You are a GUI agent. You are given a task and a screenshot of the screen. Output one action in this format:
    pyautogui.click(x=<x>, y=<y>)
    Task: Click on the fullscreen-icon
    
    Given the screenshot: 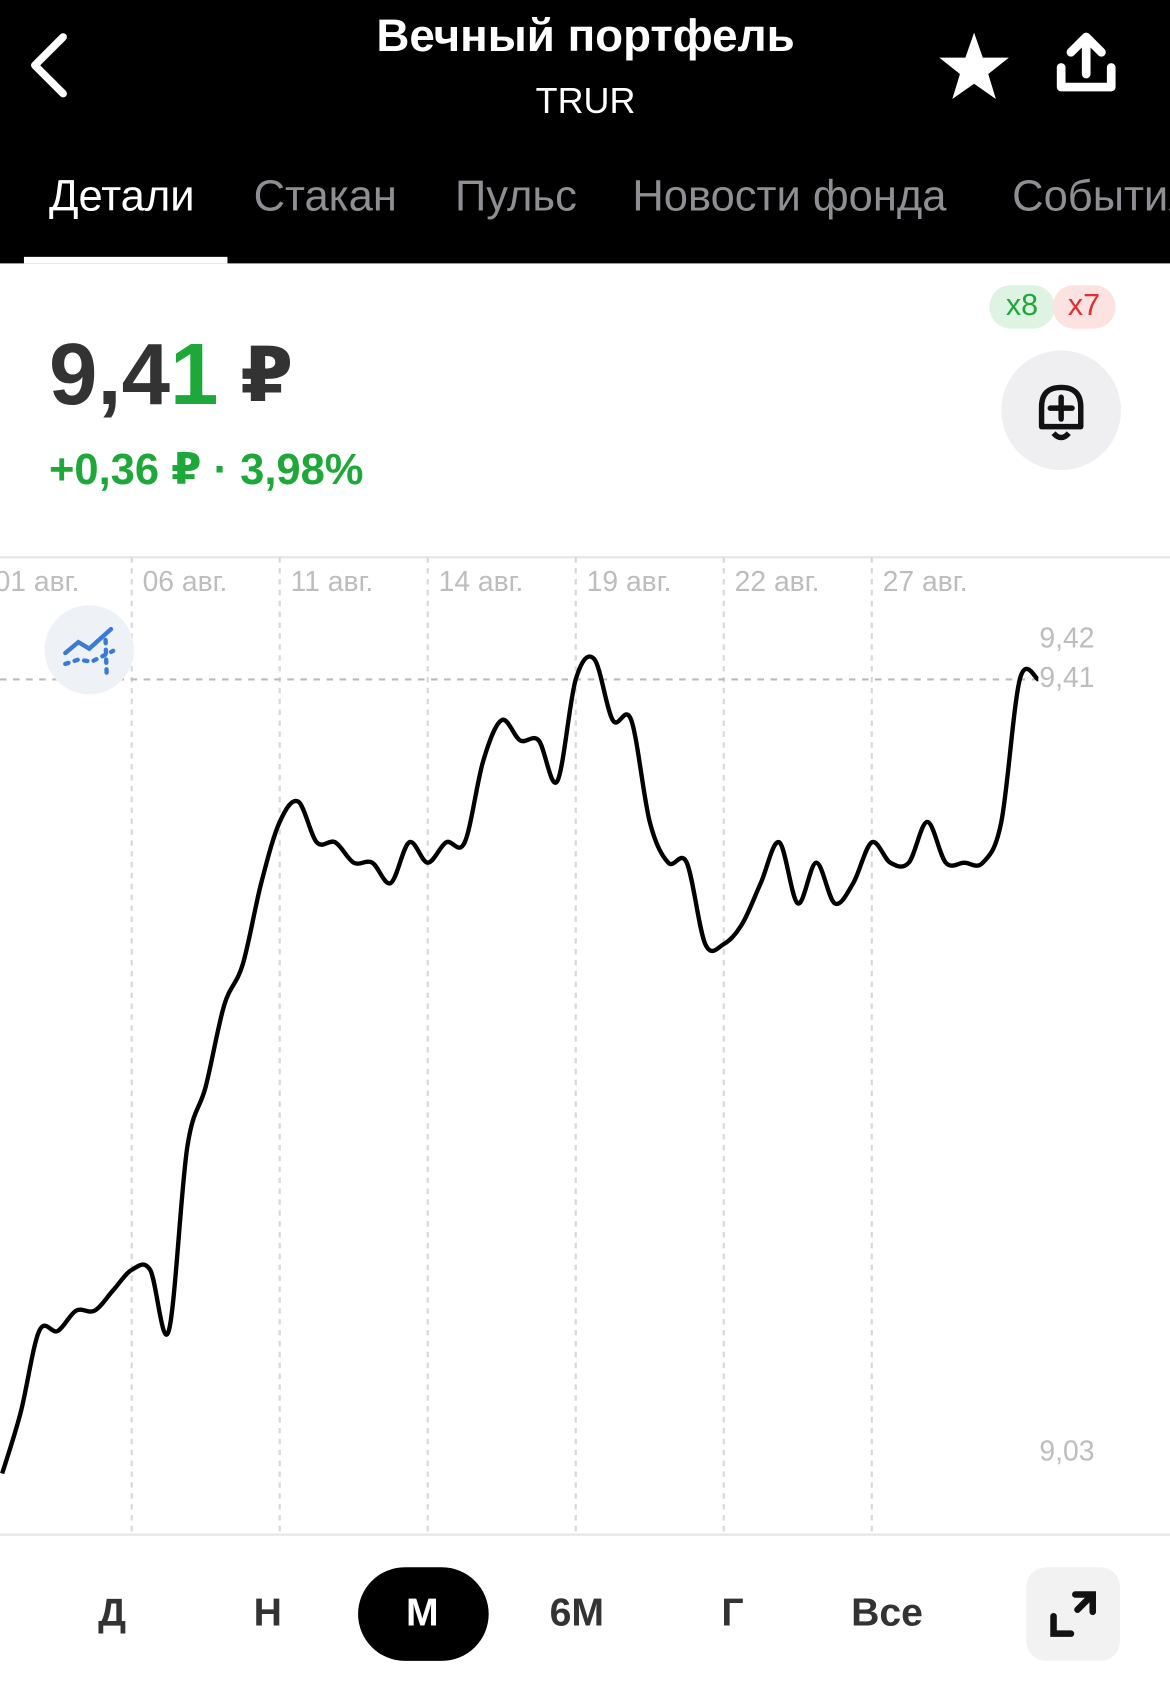 What is the action you would take?
    pyautogui.click(x=1073, y=1614)
    